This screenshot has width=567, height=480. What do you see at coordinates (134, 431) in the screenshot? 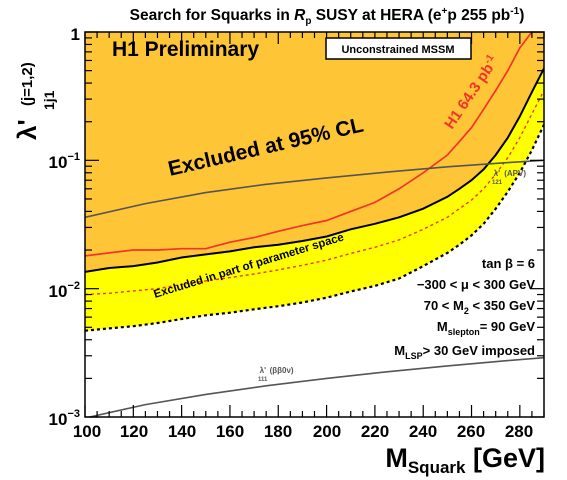
I see `x-tick-label: 120` at bounding box center [134, 431].